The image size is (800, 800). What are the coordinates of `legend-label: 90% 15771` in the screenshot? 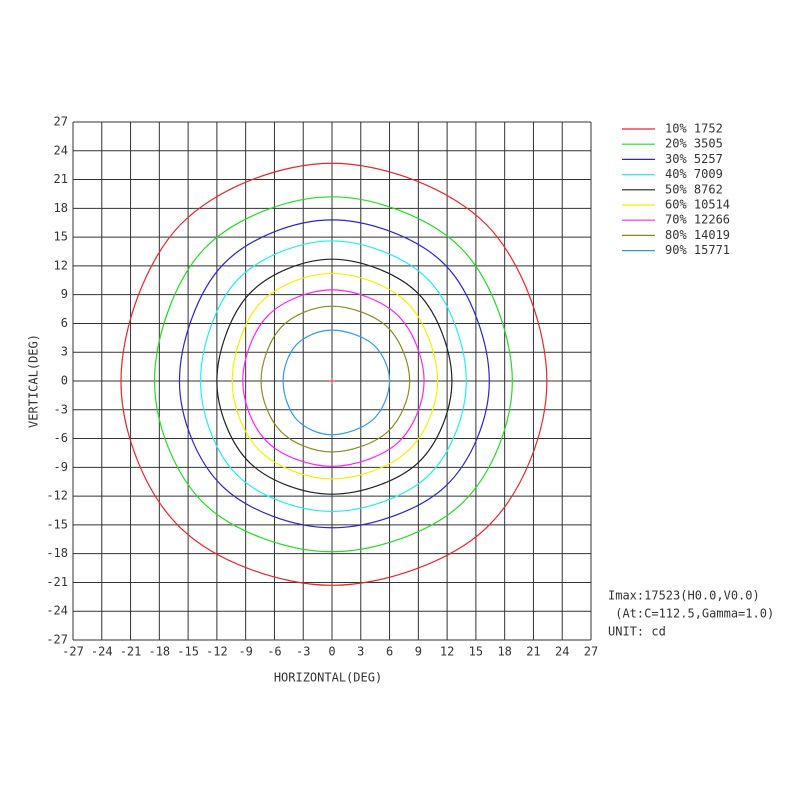 It's located at (697, 250).